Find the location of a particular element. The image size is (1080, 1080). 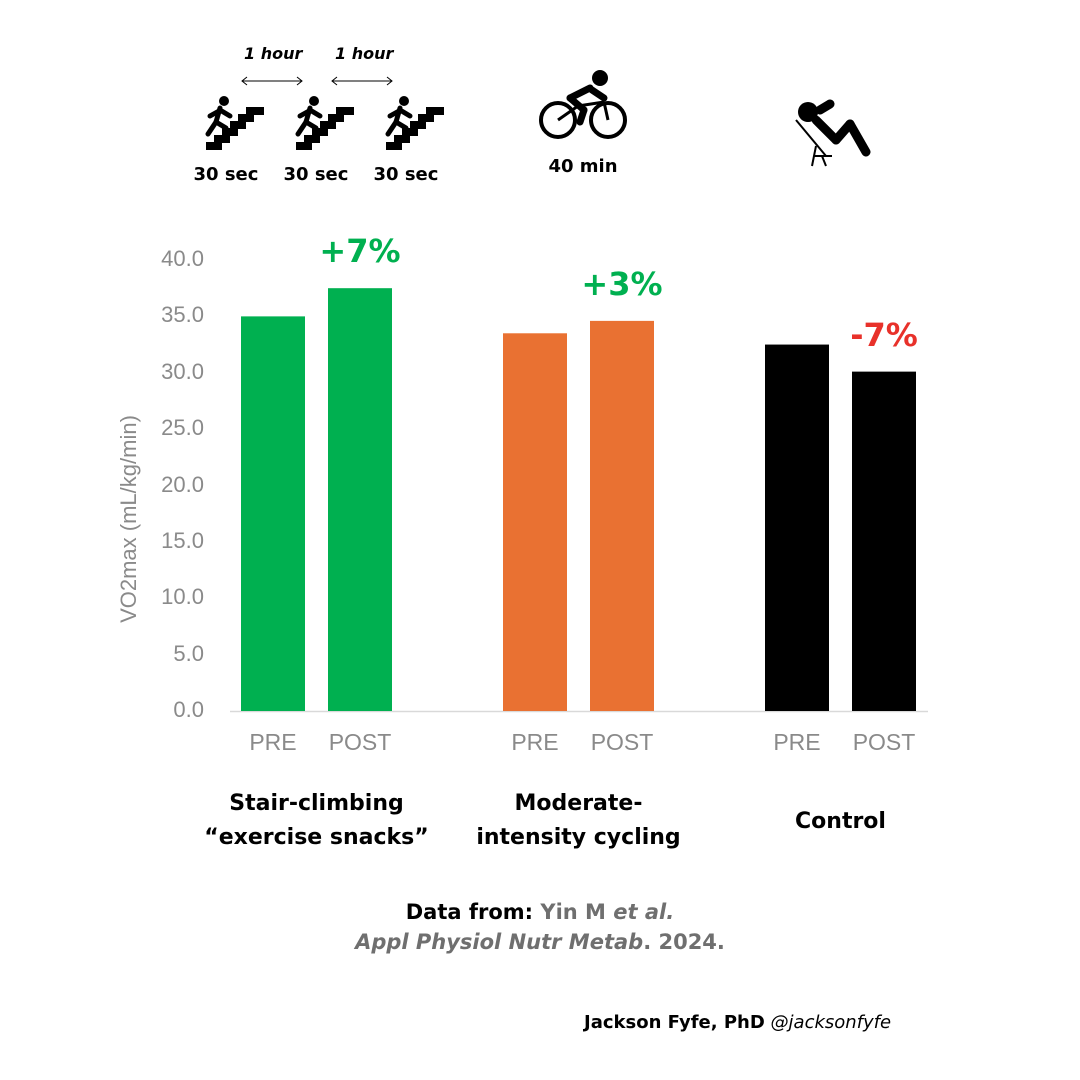

bout-label-3: 30 sec is located at coordinates (406, 174).